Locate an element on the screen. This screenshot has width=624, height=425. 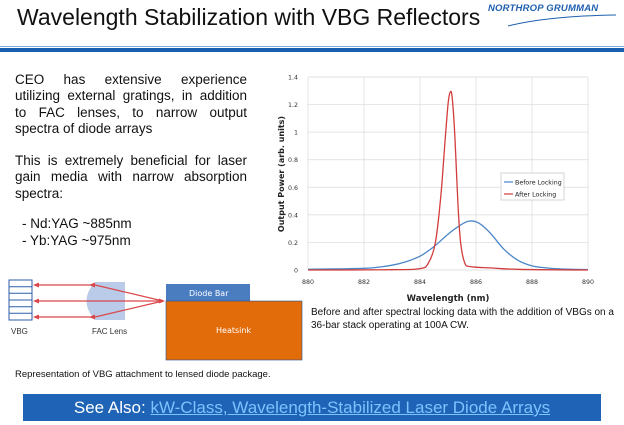
heatsink-label: Heatsink is located at coordinates (233, 330).